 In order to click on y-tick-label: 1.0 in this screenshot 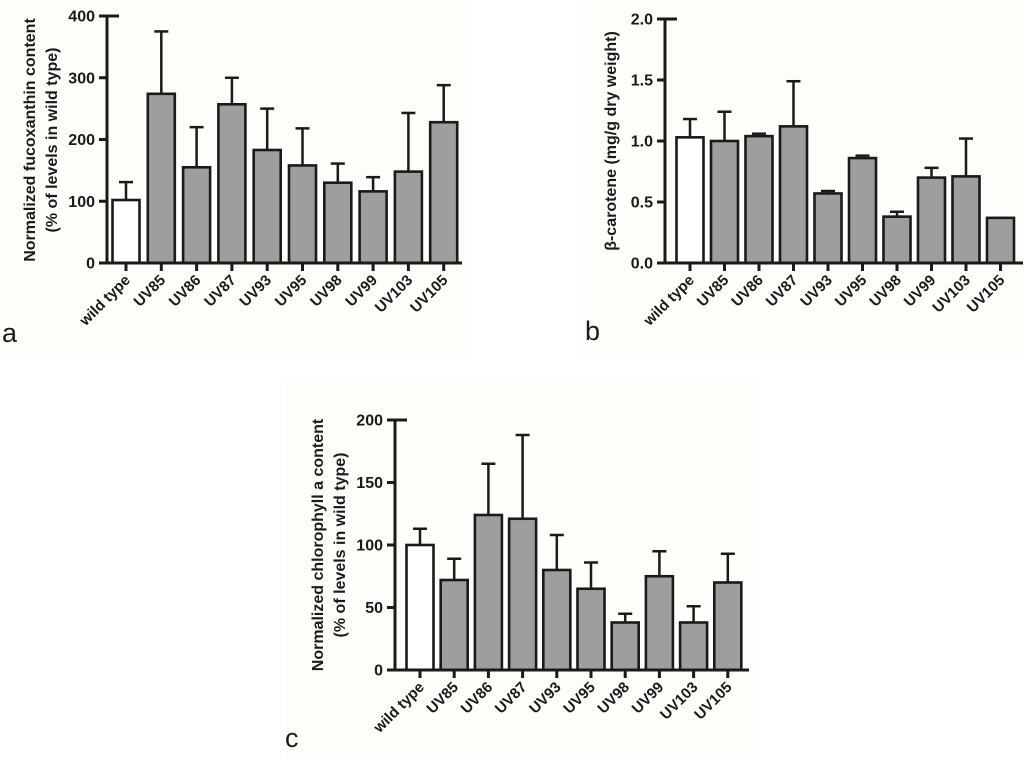, I will do `click(642, 142)`.